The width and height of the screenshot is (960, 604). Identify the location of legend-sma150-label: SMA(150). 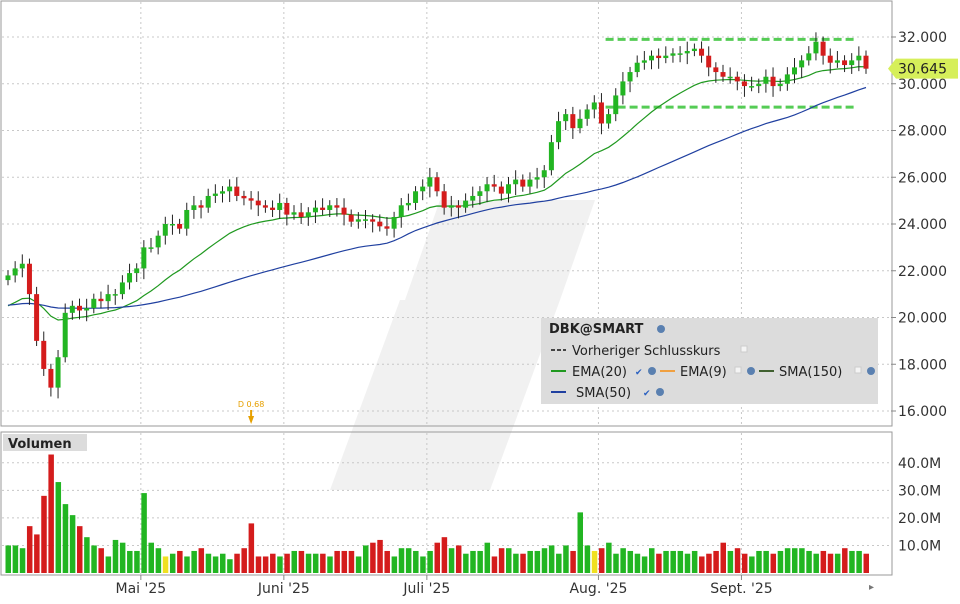
(810, 372).